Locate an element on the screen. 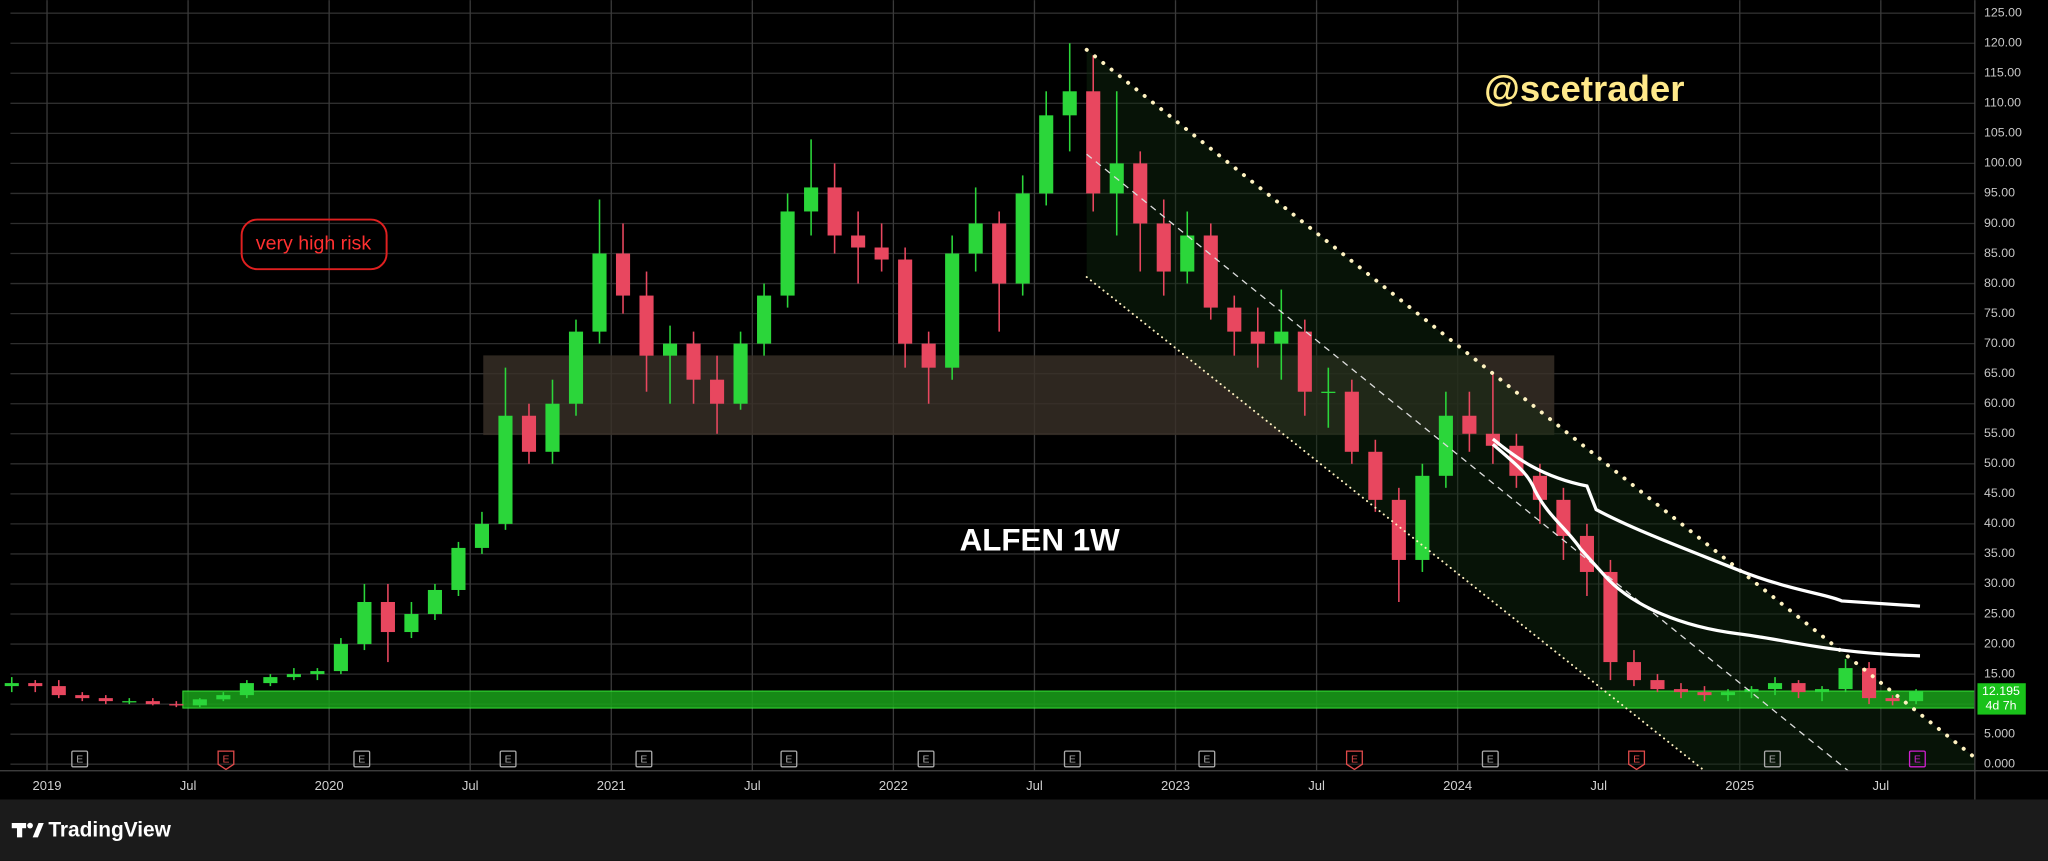 Image resolution: width=2048 pixels, height=861 pixels. y-tick-label: 25.00 is located at coordinates (1999, 613).